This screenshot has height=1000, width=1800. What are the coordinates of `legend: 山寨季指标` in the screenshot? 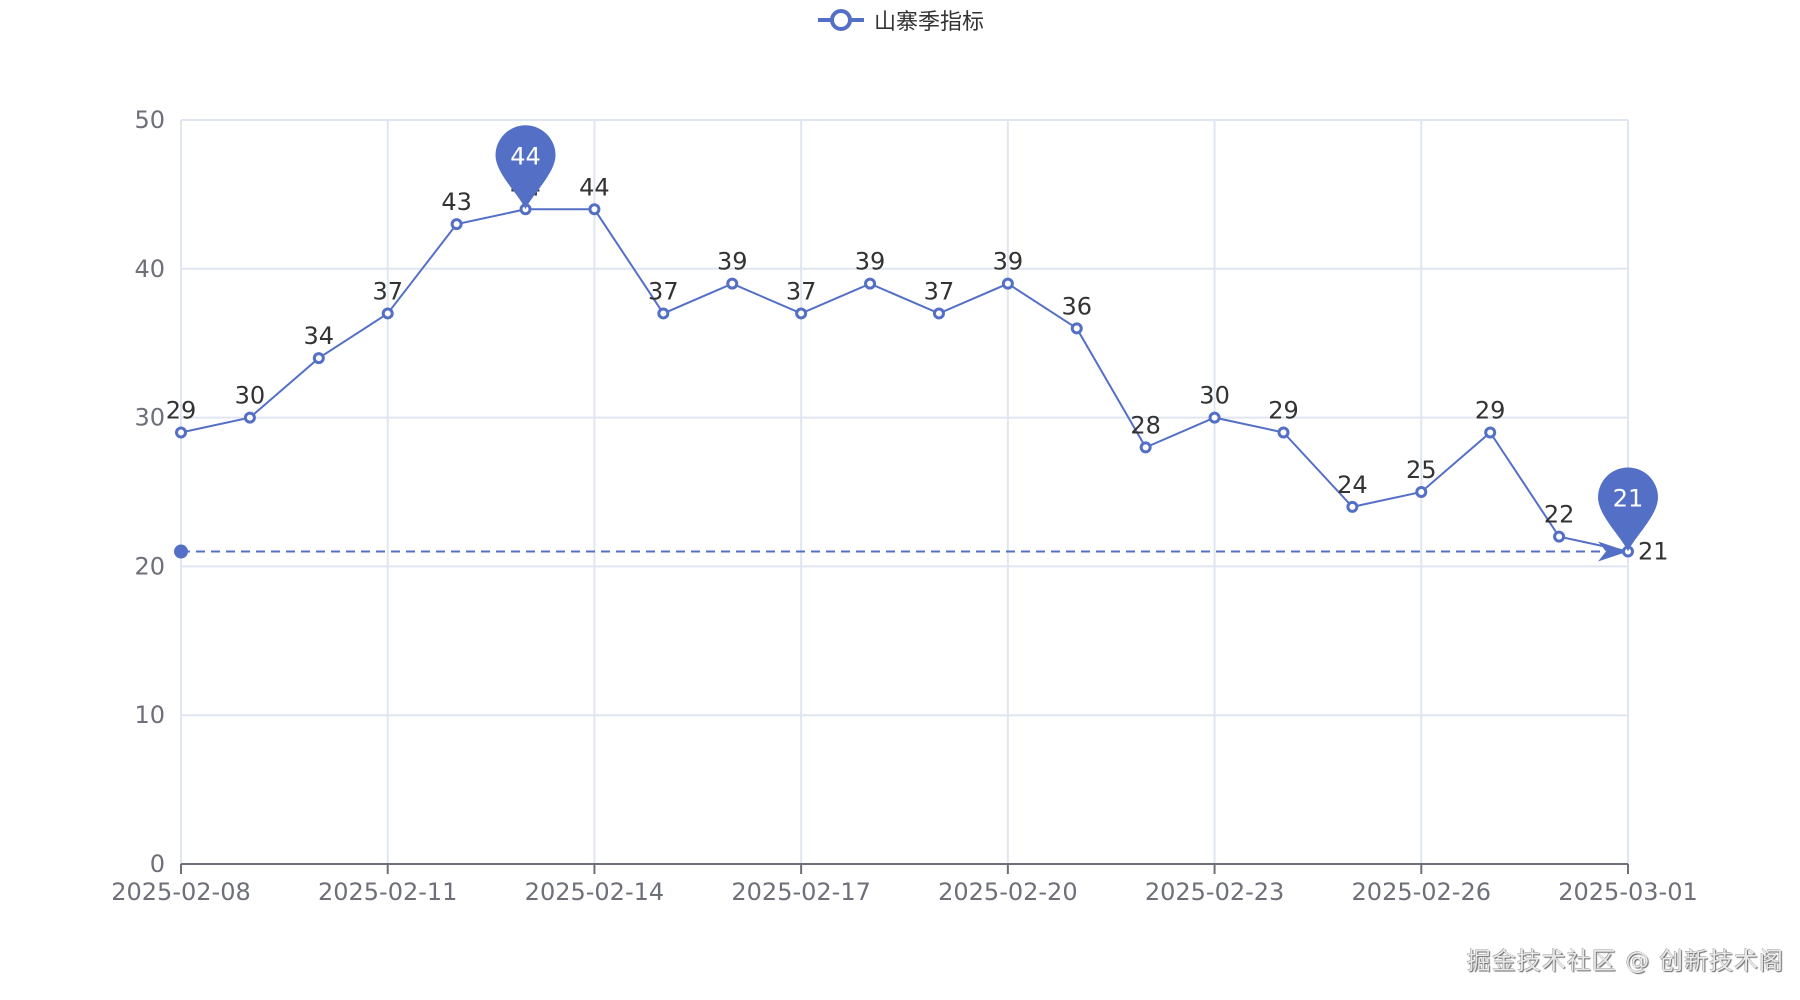 It's located at (900, 20).